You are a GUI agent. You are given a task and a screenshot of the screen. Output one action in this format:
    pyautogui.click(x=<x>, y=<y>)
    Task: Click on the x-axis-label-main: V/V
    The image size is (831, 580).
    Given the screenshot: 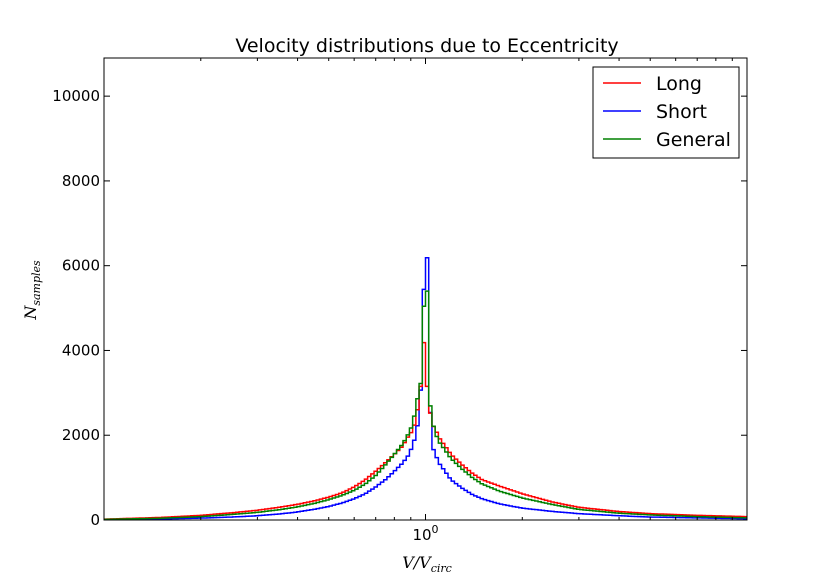 What is the action you would take?
    pyautogui.click(x=417, y=562)
    